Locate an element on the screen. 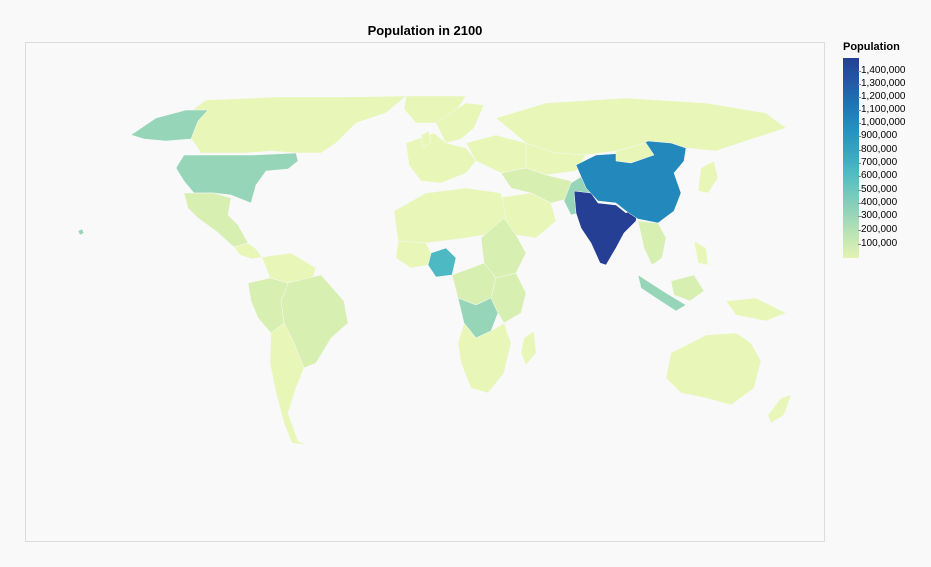  legend-label: 700,000 is located at coordinates (877, 162).